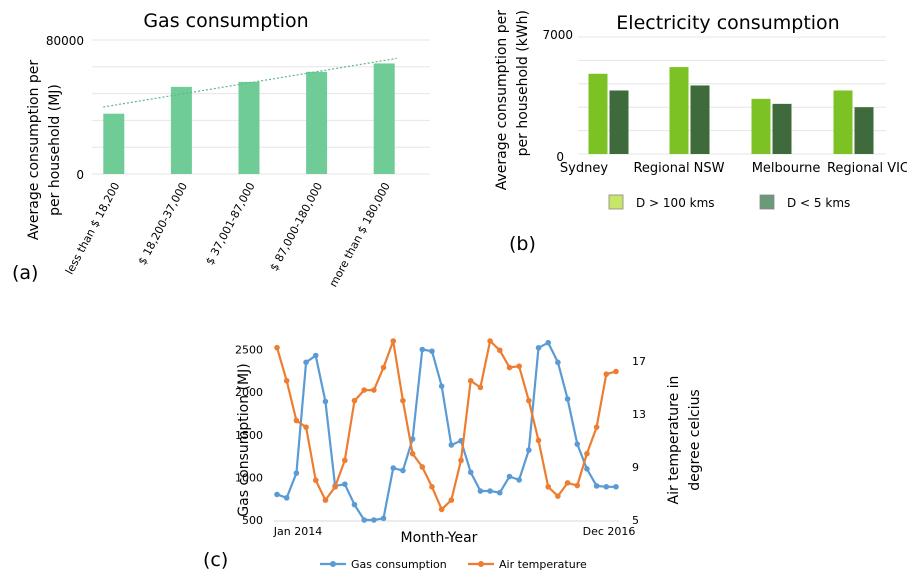 This screenshot has width=907, height=573. Describe the element at coordinates (249, 477) in the screenshot. I see `panel-c-ytick: 1000` at that location.